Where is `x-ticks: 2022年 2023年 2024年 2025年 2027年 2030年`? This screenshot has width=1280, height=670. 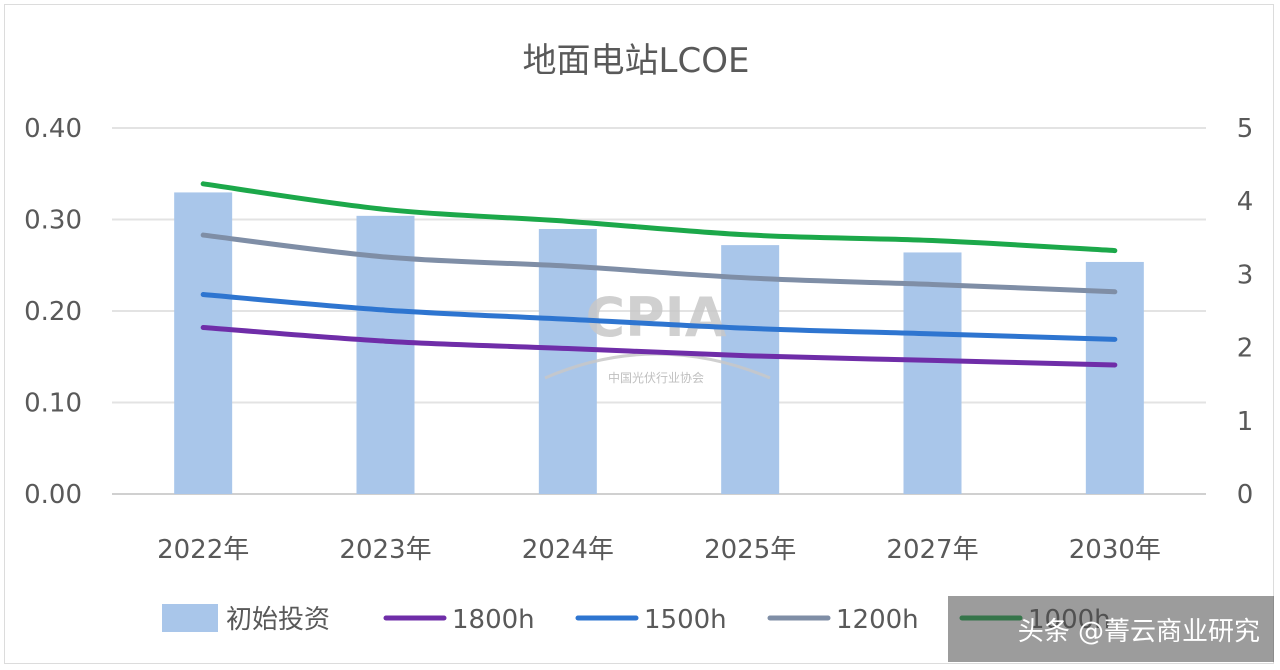
x-ticks: 2022年 2023年 2024年 2025年 2027年 2030年 is located at coordinates (659, 550).